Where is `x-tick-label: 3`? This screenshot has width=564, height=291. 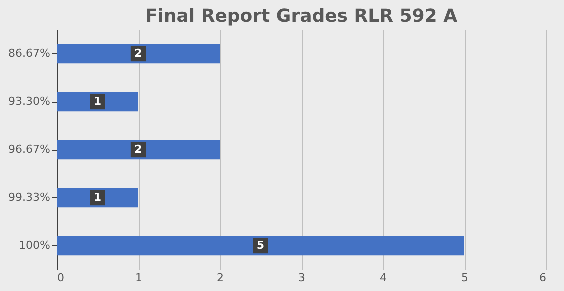 x-tick-label: 3 is located at coordinates (302, 278).